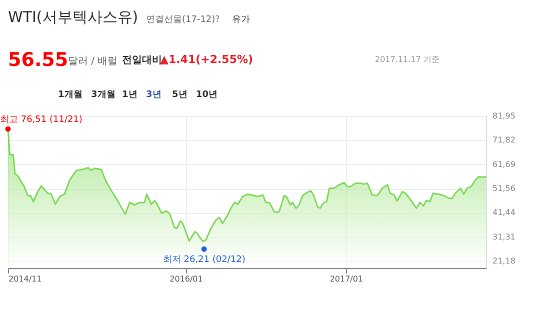 The height and width of the screenshot is (309, 540). What do you see at coordinates (207, 95) in the screenshot?
I see `text: 10년` at bounding box center [207, 95].